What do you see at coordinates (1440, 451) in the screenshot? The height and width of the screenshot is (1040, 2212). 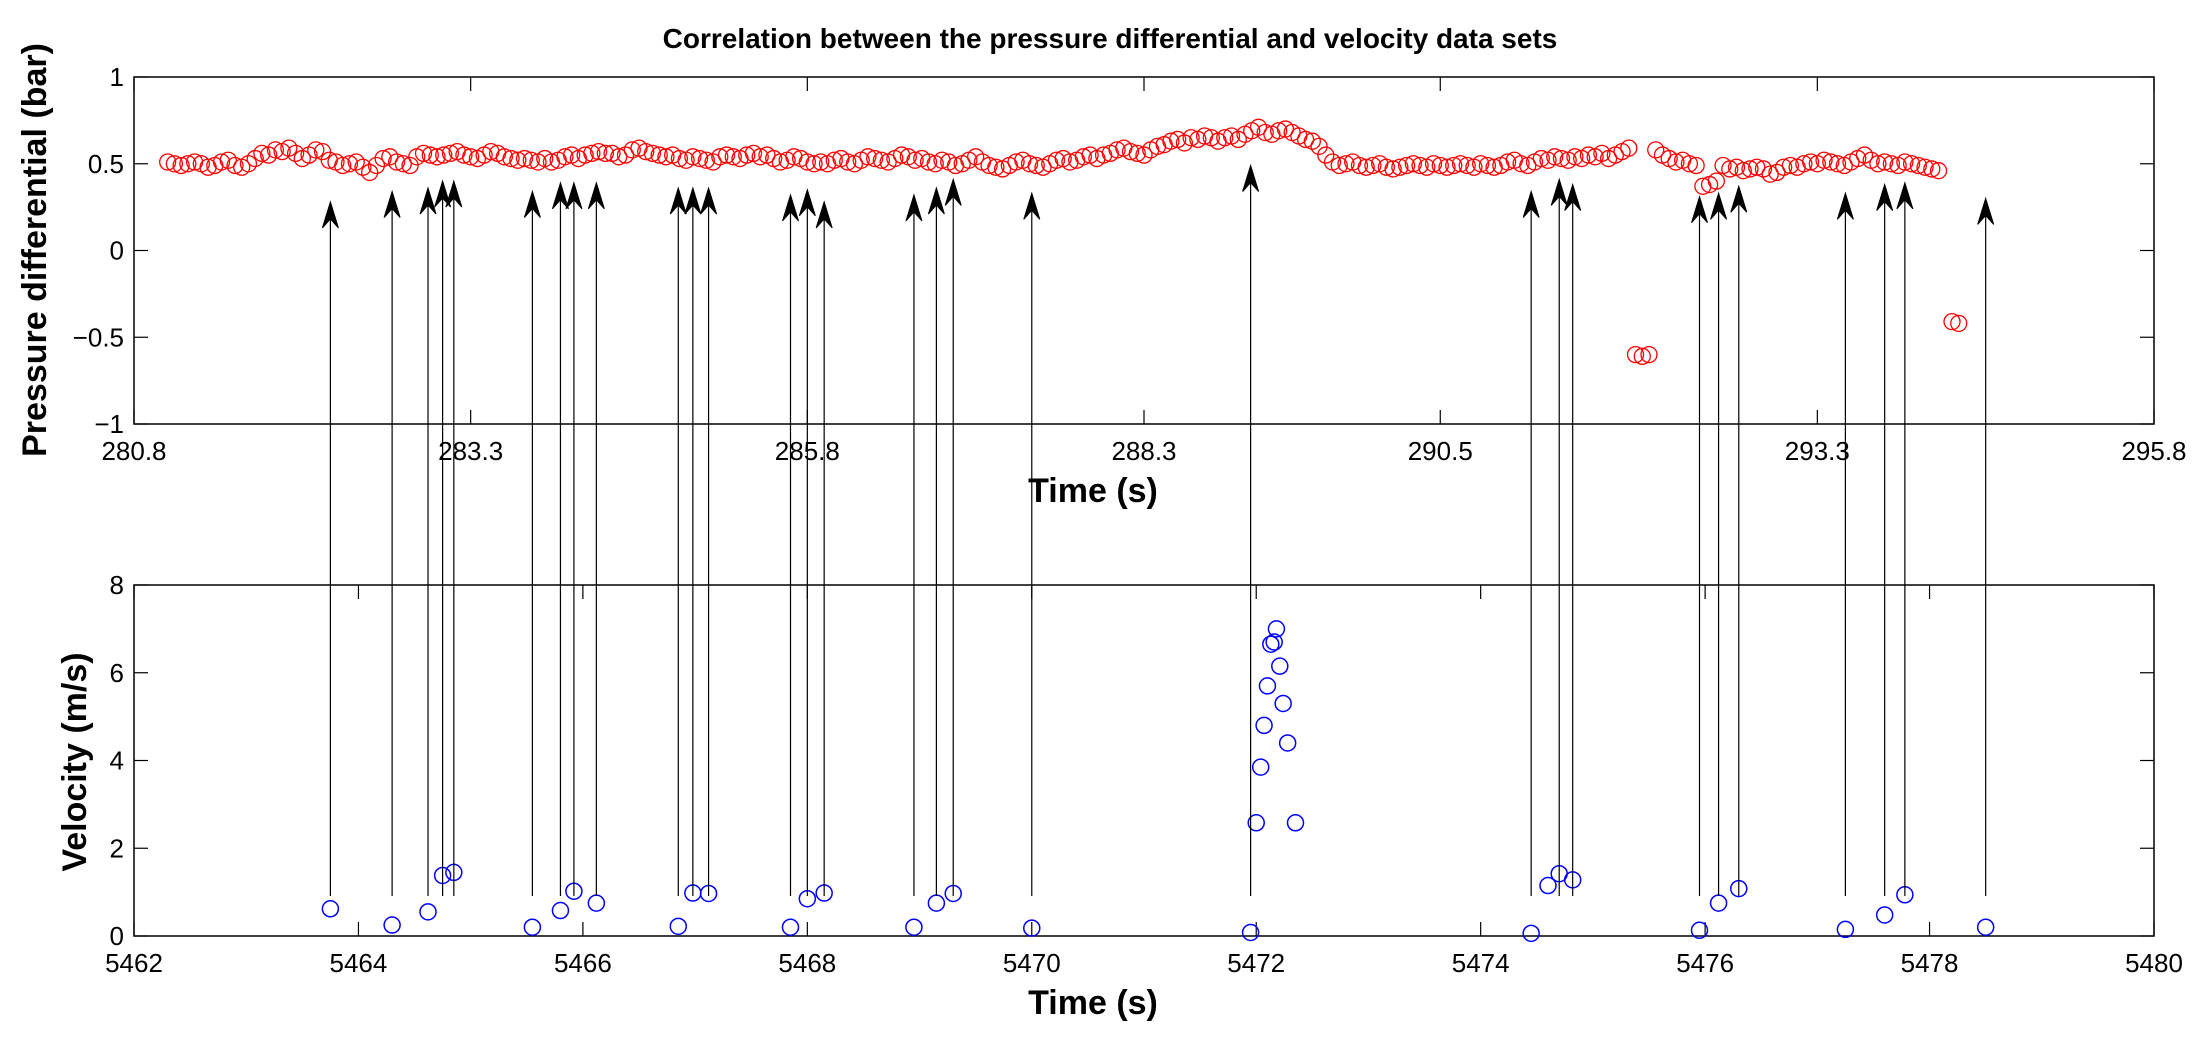 I see `pressure-x-tick-label: 290.5` at bounding box center [1440, 451].